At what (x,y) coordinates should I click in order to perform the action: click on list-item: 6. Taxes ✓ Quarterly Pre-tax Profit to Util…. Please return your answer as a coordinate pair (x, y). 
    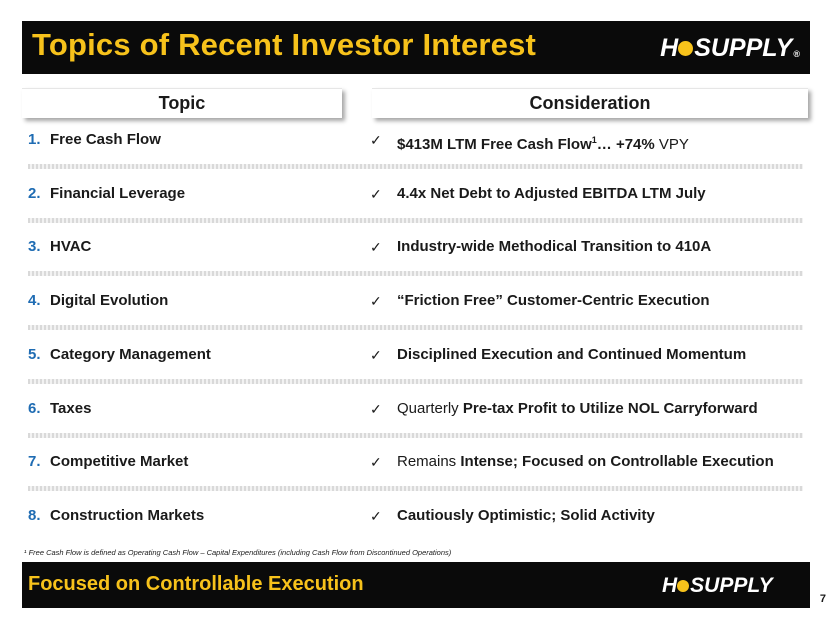
    Looking at the image, I should click on (416, 421).